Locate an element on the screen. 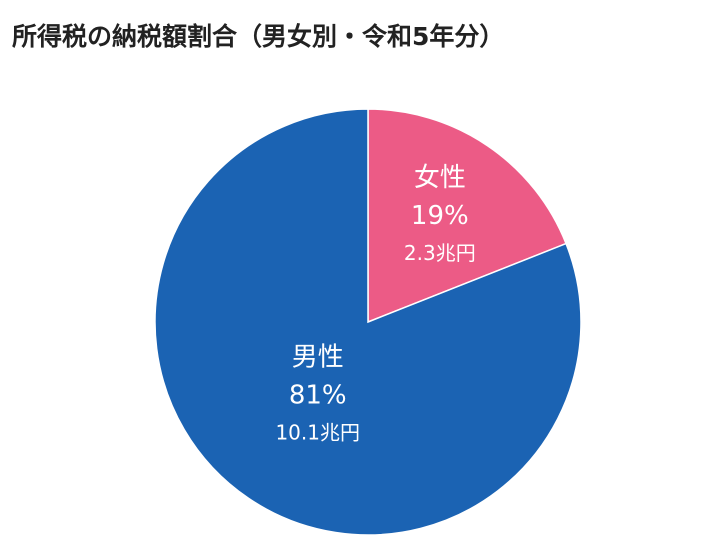 The image size is (723, 536). slice-percent: 19% is located at coordinates (440, 216).